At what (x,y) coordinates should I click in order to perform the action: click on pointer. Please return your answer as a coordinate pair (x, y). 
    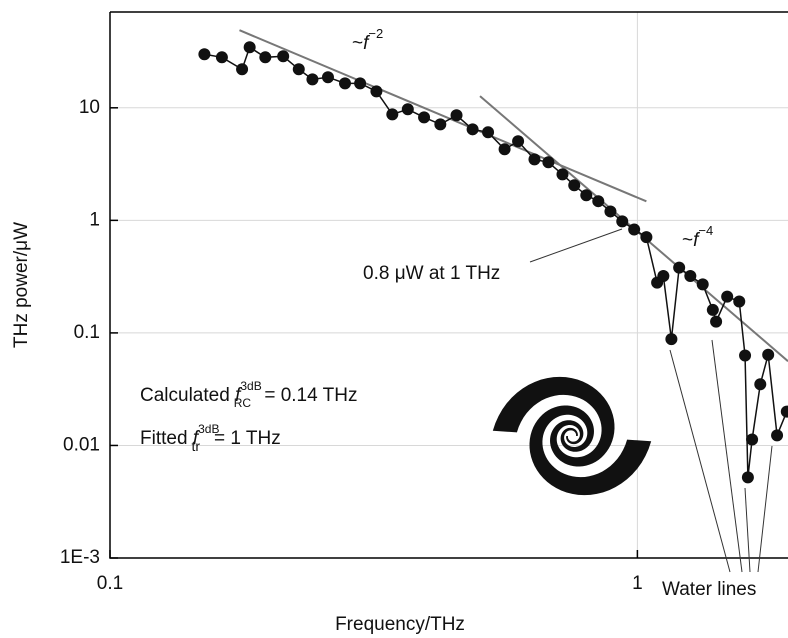
    Looking at the image, I should click on (576, 245).